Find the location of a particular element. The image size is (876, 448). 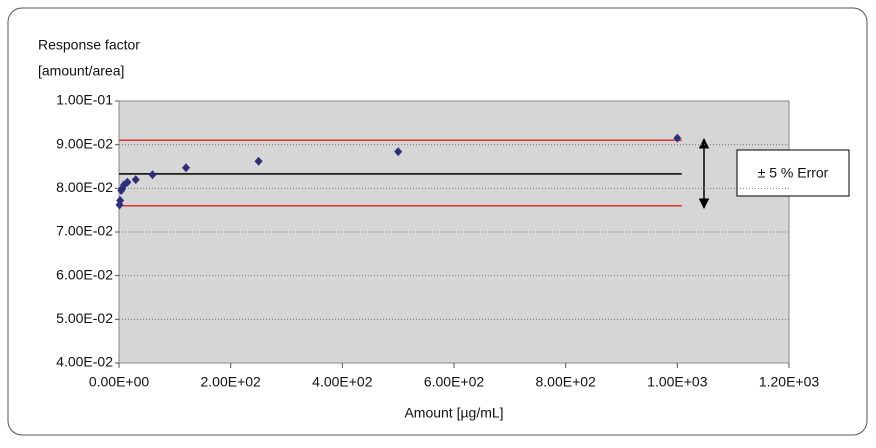

x-tick-label: 4.00E+02 is located at coordinates (342, 382).